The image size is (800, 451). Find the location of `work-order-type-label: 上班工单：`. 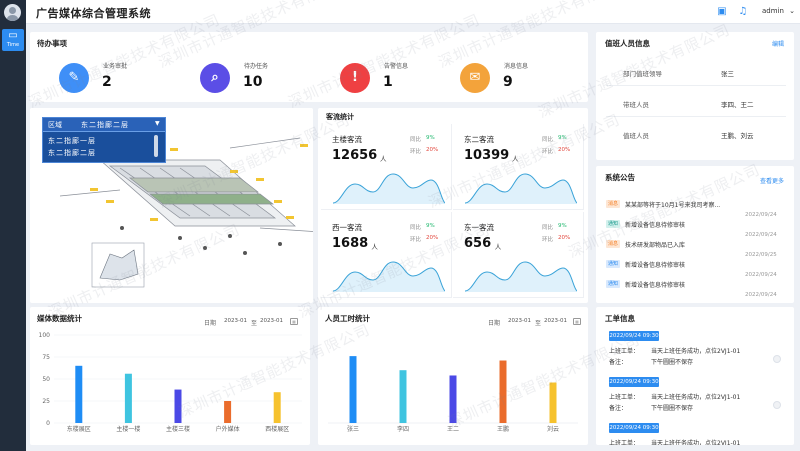

work-order-type-label: 上班工单： is located at coordinates (624, 397).